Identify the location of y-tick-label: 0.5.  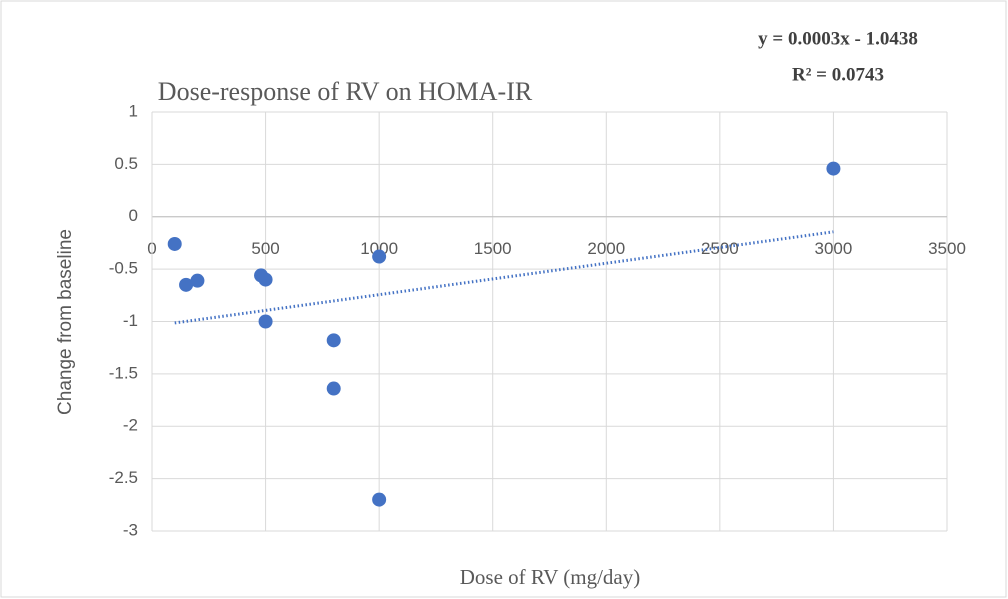
(126, 163).